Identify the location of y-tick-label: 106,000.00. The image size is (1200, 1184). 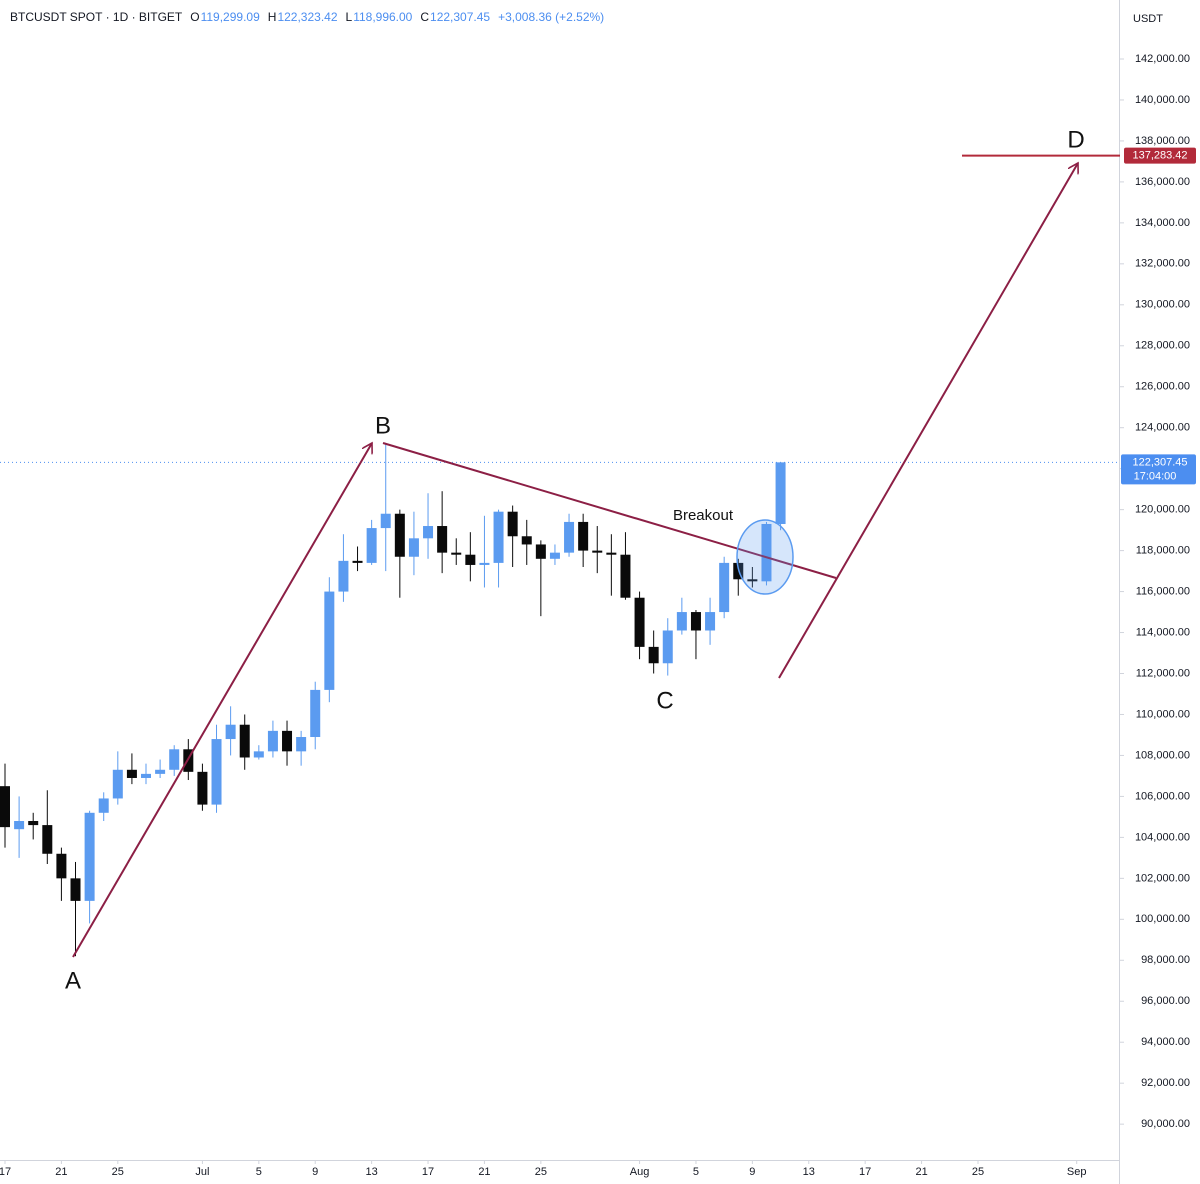
(1162, 796).